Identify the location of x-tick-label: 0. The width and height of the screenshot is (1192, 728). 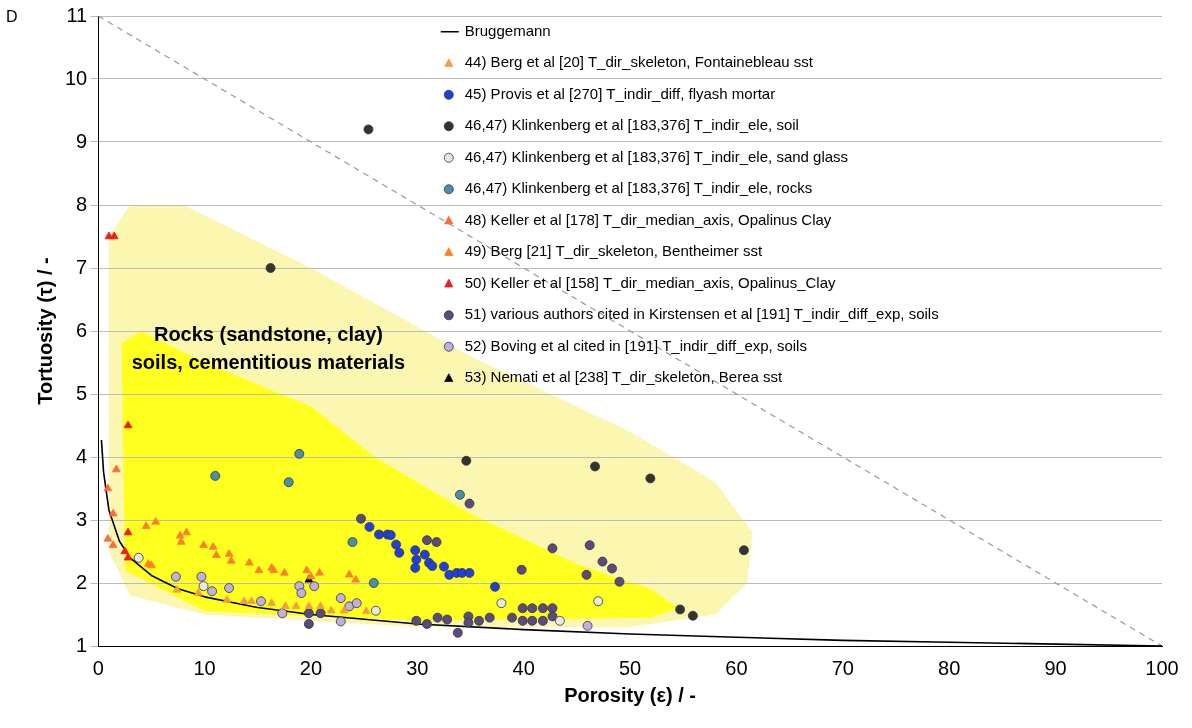
(98, 667).